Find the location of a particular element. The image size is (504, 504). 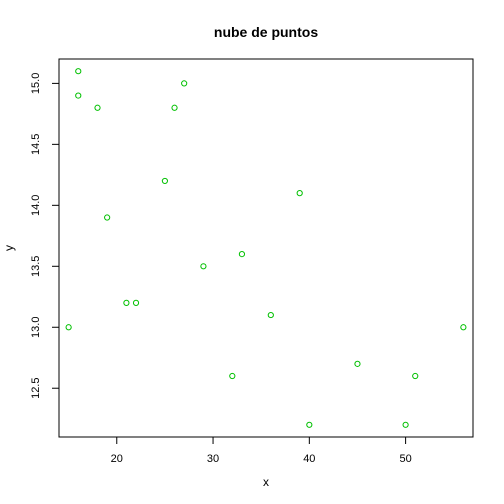

x-tick-label: 40 is located at coordinates (309, 459).